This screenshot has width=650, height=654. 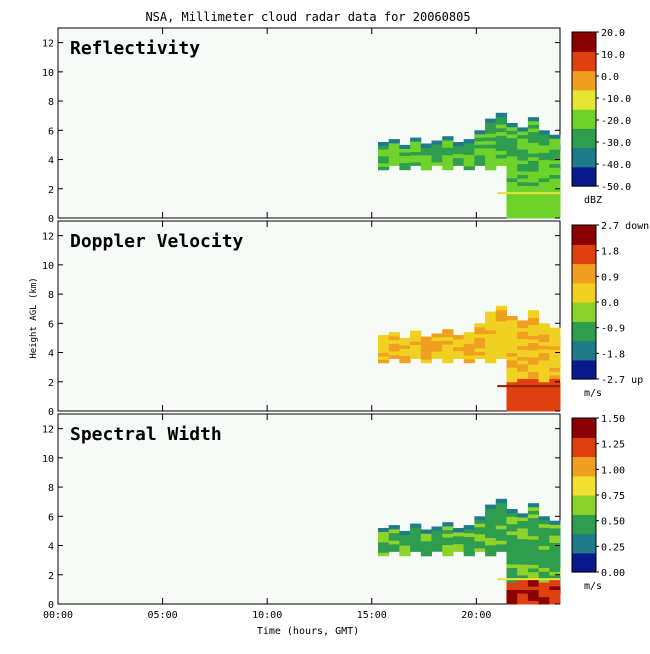 I want to click on colorbar-tick-label: -20.0, so click(x=616, y=121).